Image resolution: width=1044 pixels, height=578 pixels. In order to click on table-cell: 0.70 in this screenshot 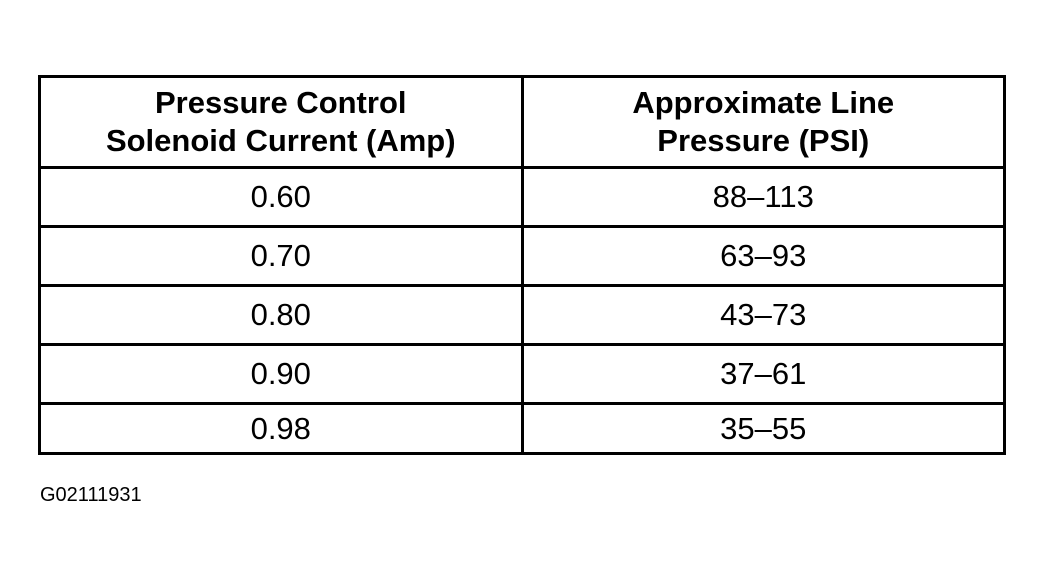, I will do `click(281, 256)`.